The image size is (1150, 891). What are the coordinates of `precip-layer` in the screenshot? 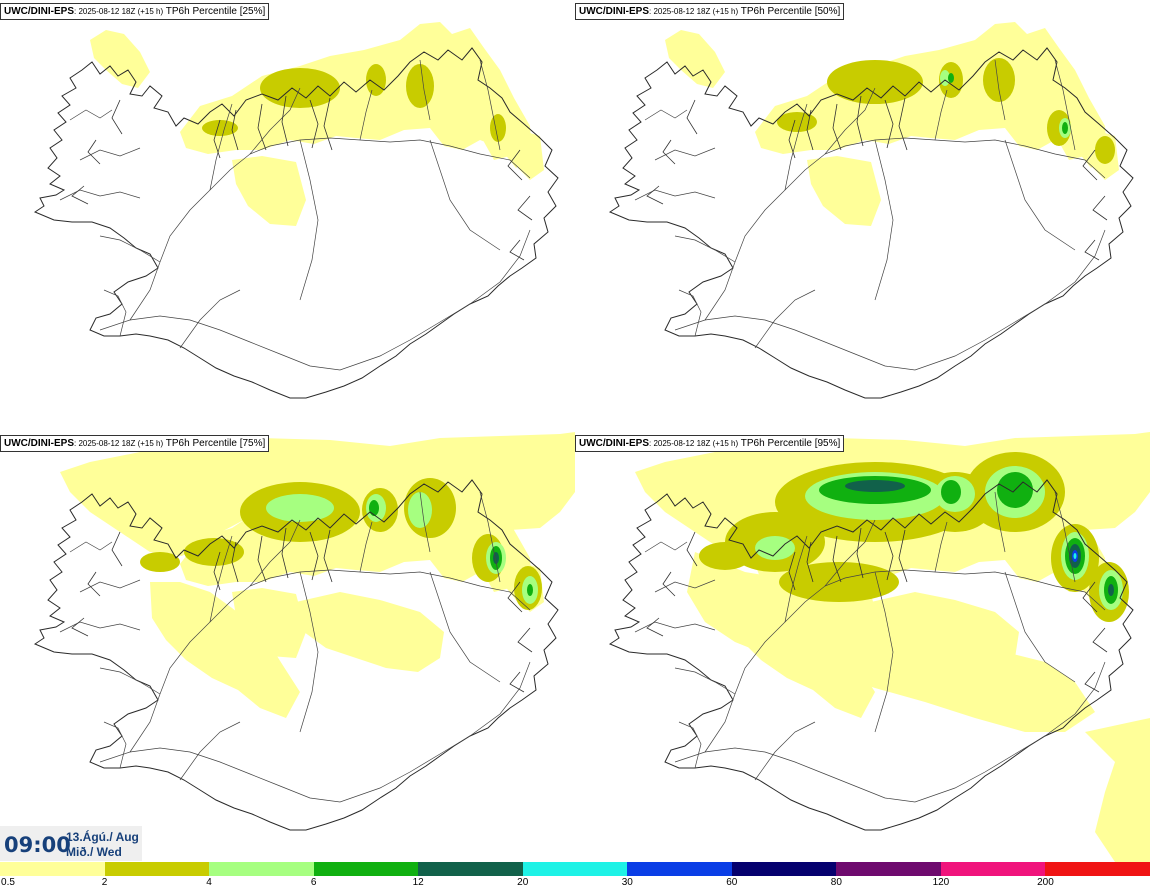 It's located at (317, 575).